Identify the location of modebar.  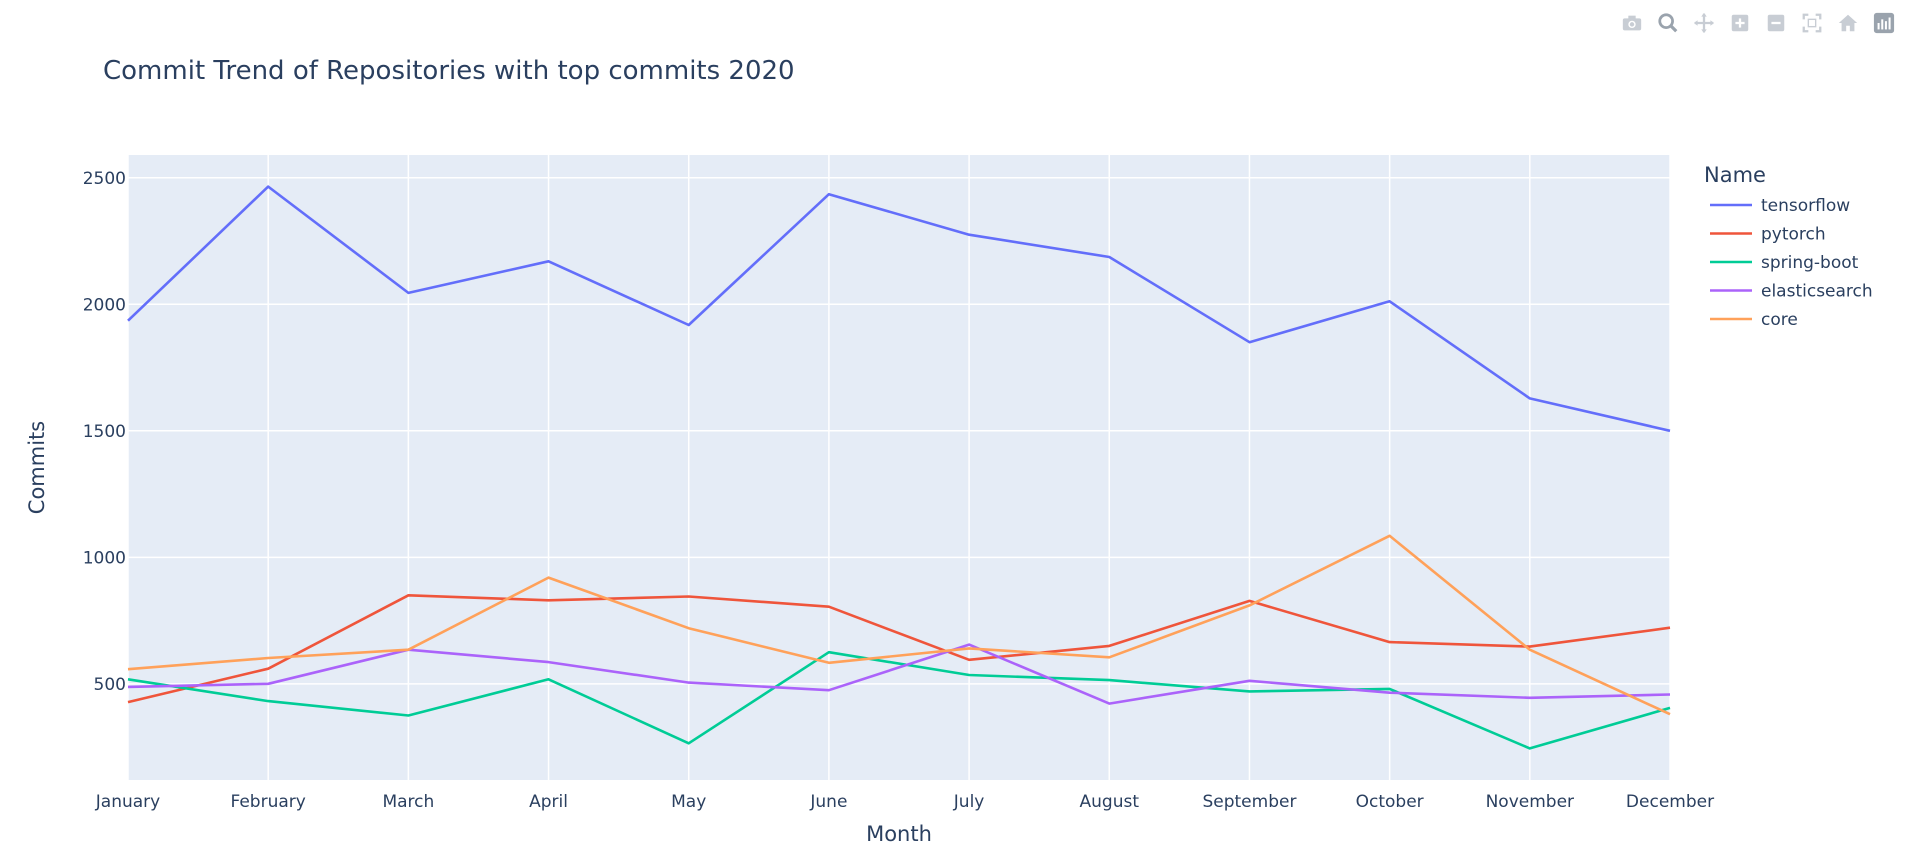
(1758, 23).